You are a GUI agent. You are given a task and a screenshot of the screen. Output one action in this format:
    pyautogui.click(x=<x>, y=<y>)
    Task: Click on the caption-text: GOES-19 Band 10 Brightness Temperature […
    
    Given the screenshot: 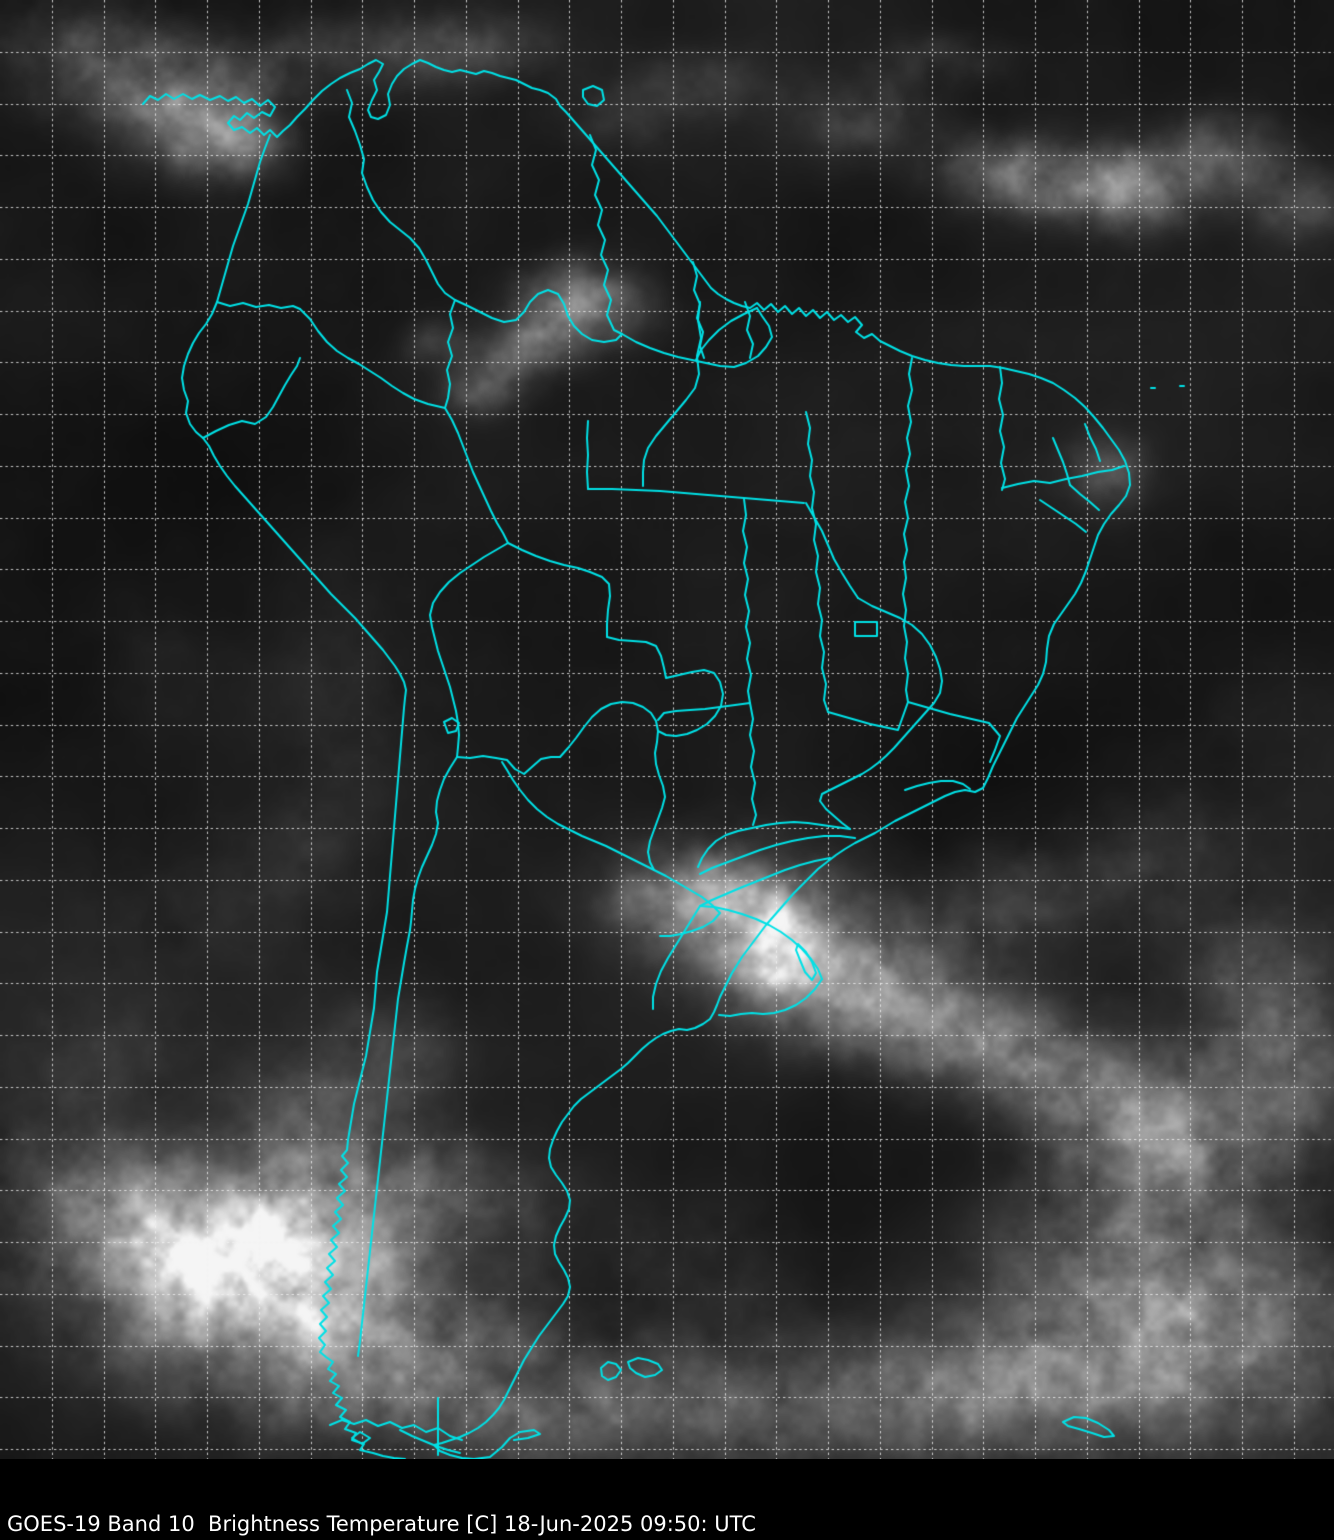 What is the action you would take?
    pyautogui.click(x=381, y=1524)
    